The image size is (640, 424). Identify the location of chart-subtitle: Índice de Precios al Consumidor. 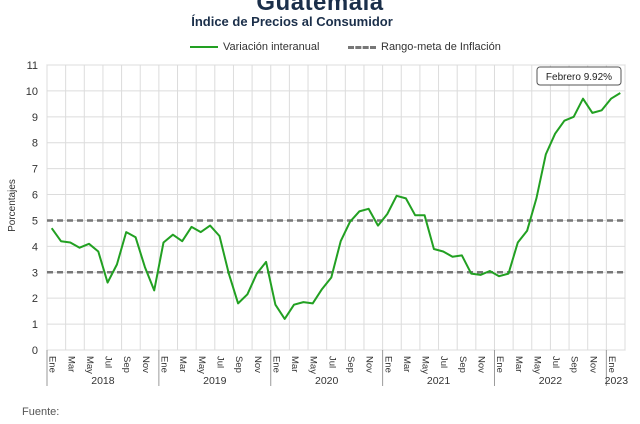
(292, 21).